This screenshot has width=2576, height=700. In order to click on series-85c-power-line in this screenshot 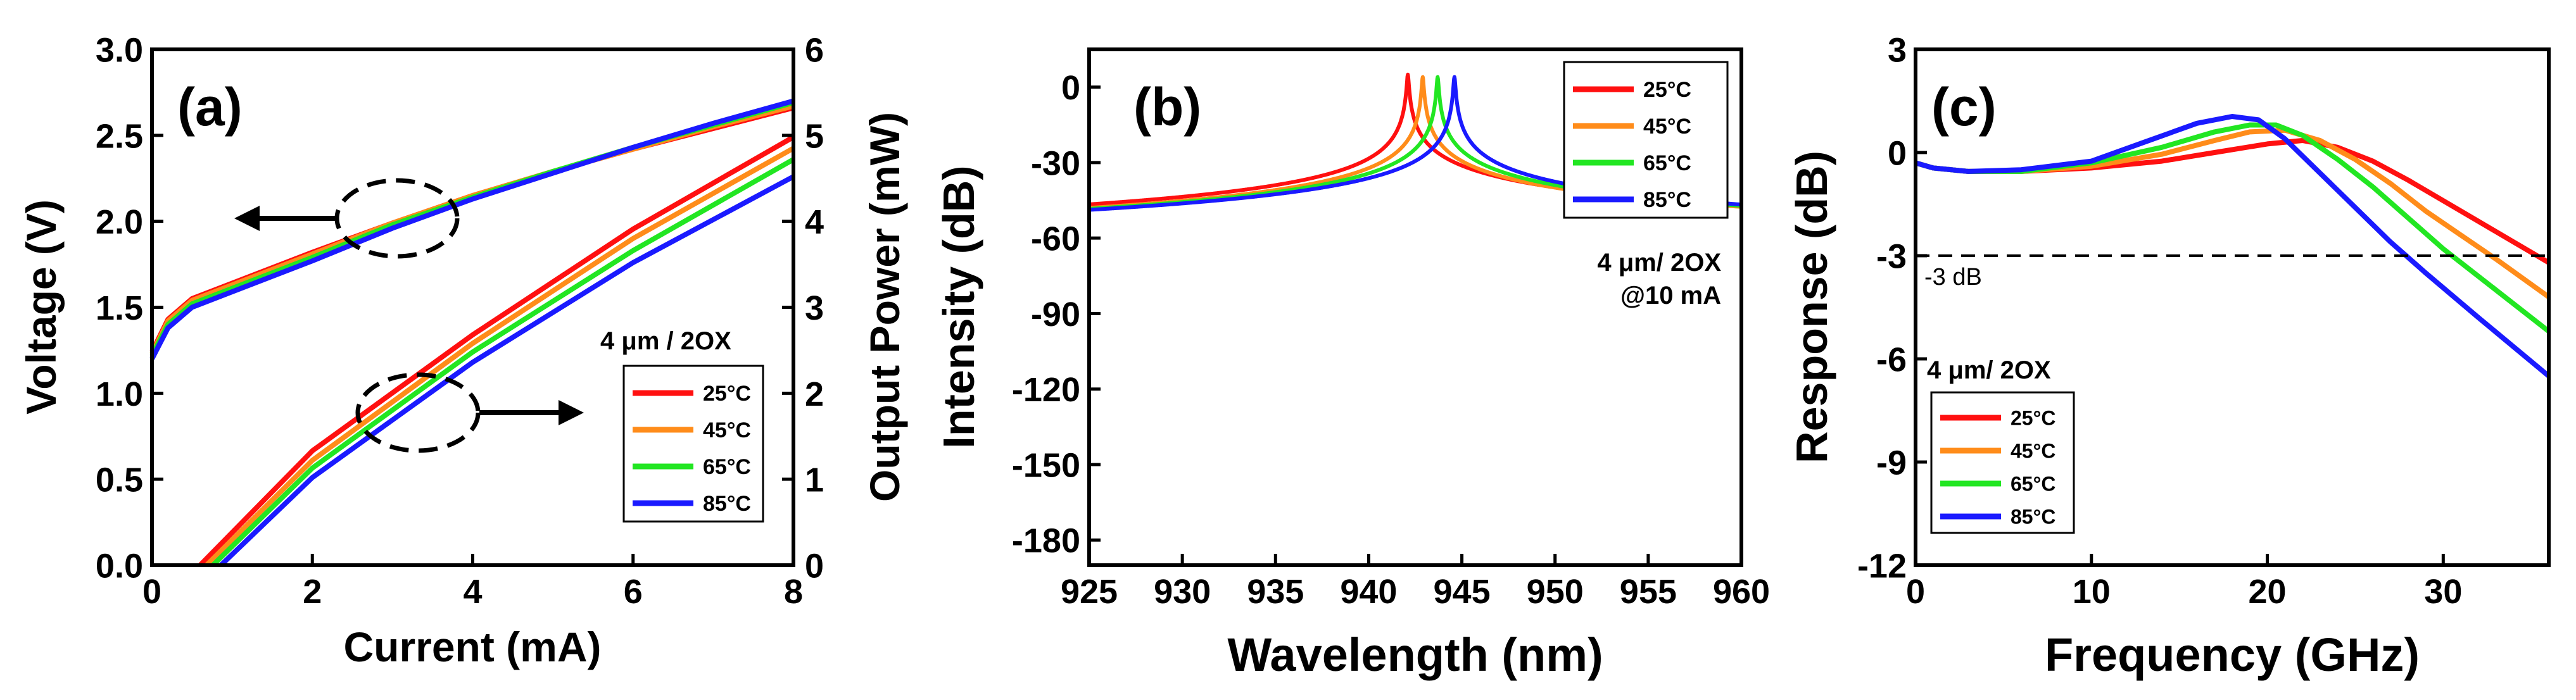, I will do `click(507, 370)`.